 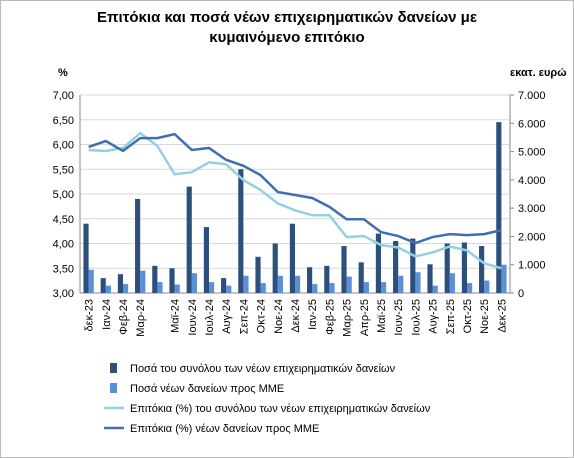 I want to click on x-tick-label: Ιουν-25, so click(x=399, y=317).